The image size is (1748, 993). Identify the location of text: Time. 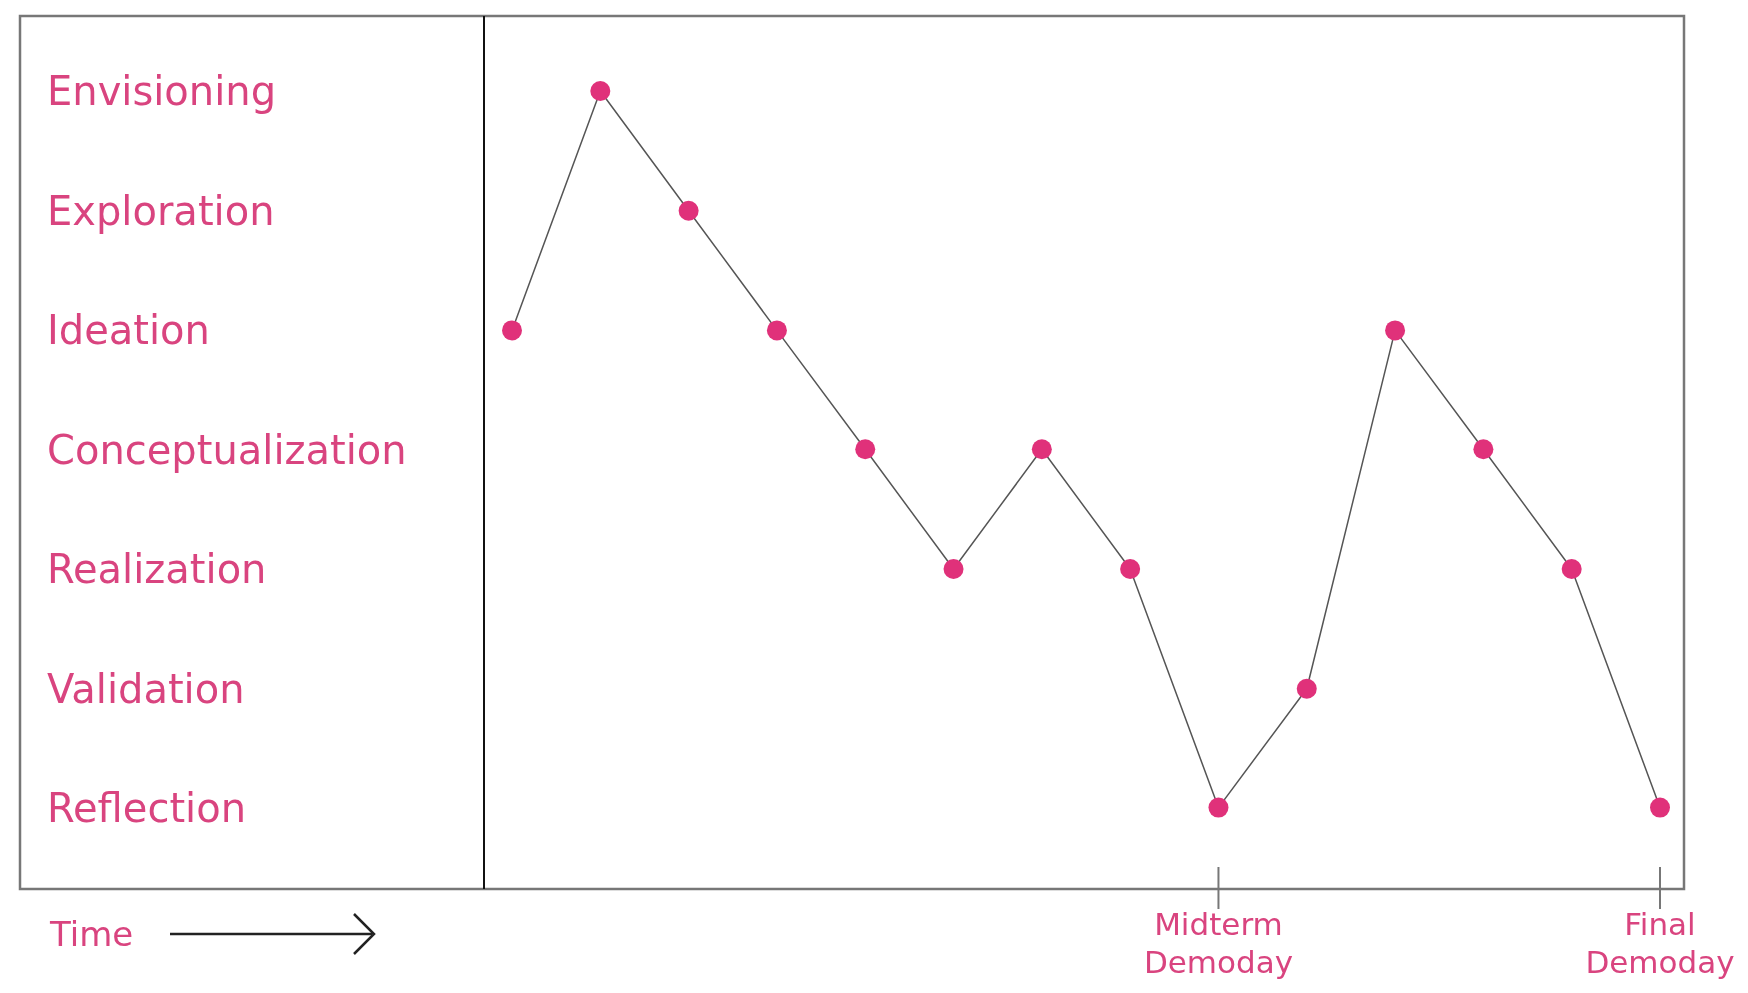
(91, 934).